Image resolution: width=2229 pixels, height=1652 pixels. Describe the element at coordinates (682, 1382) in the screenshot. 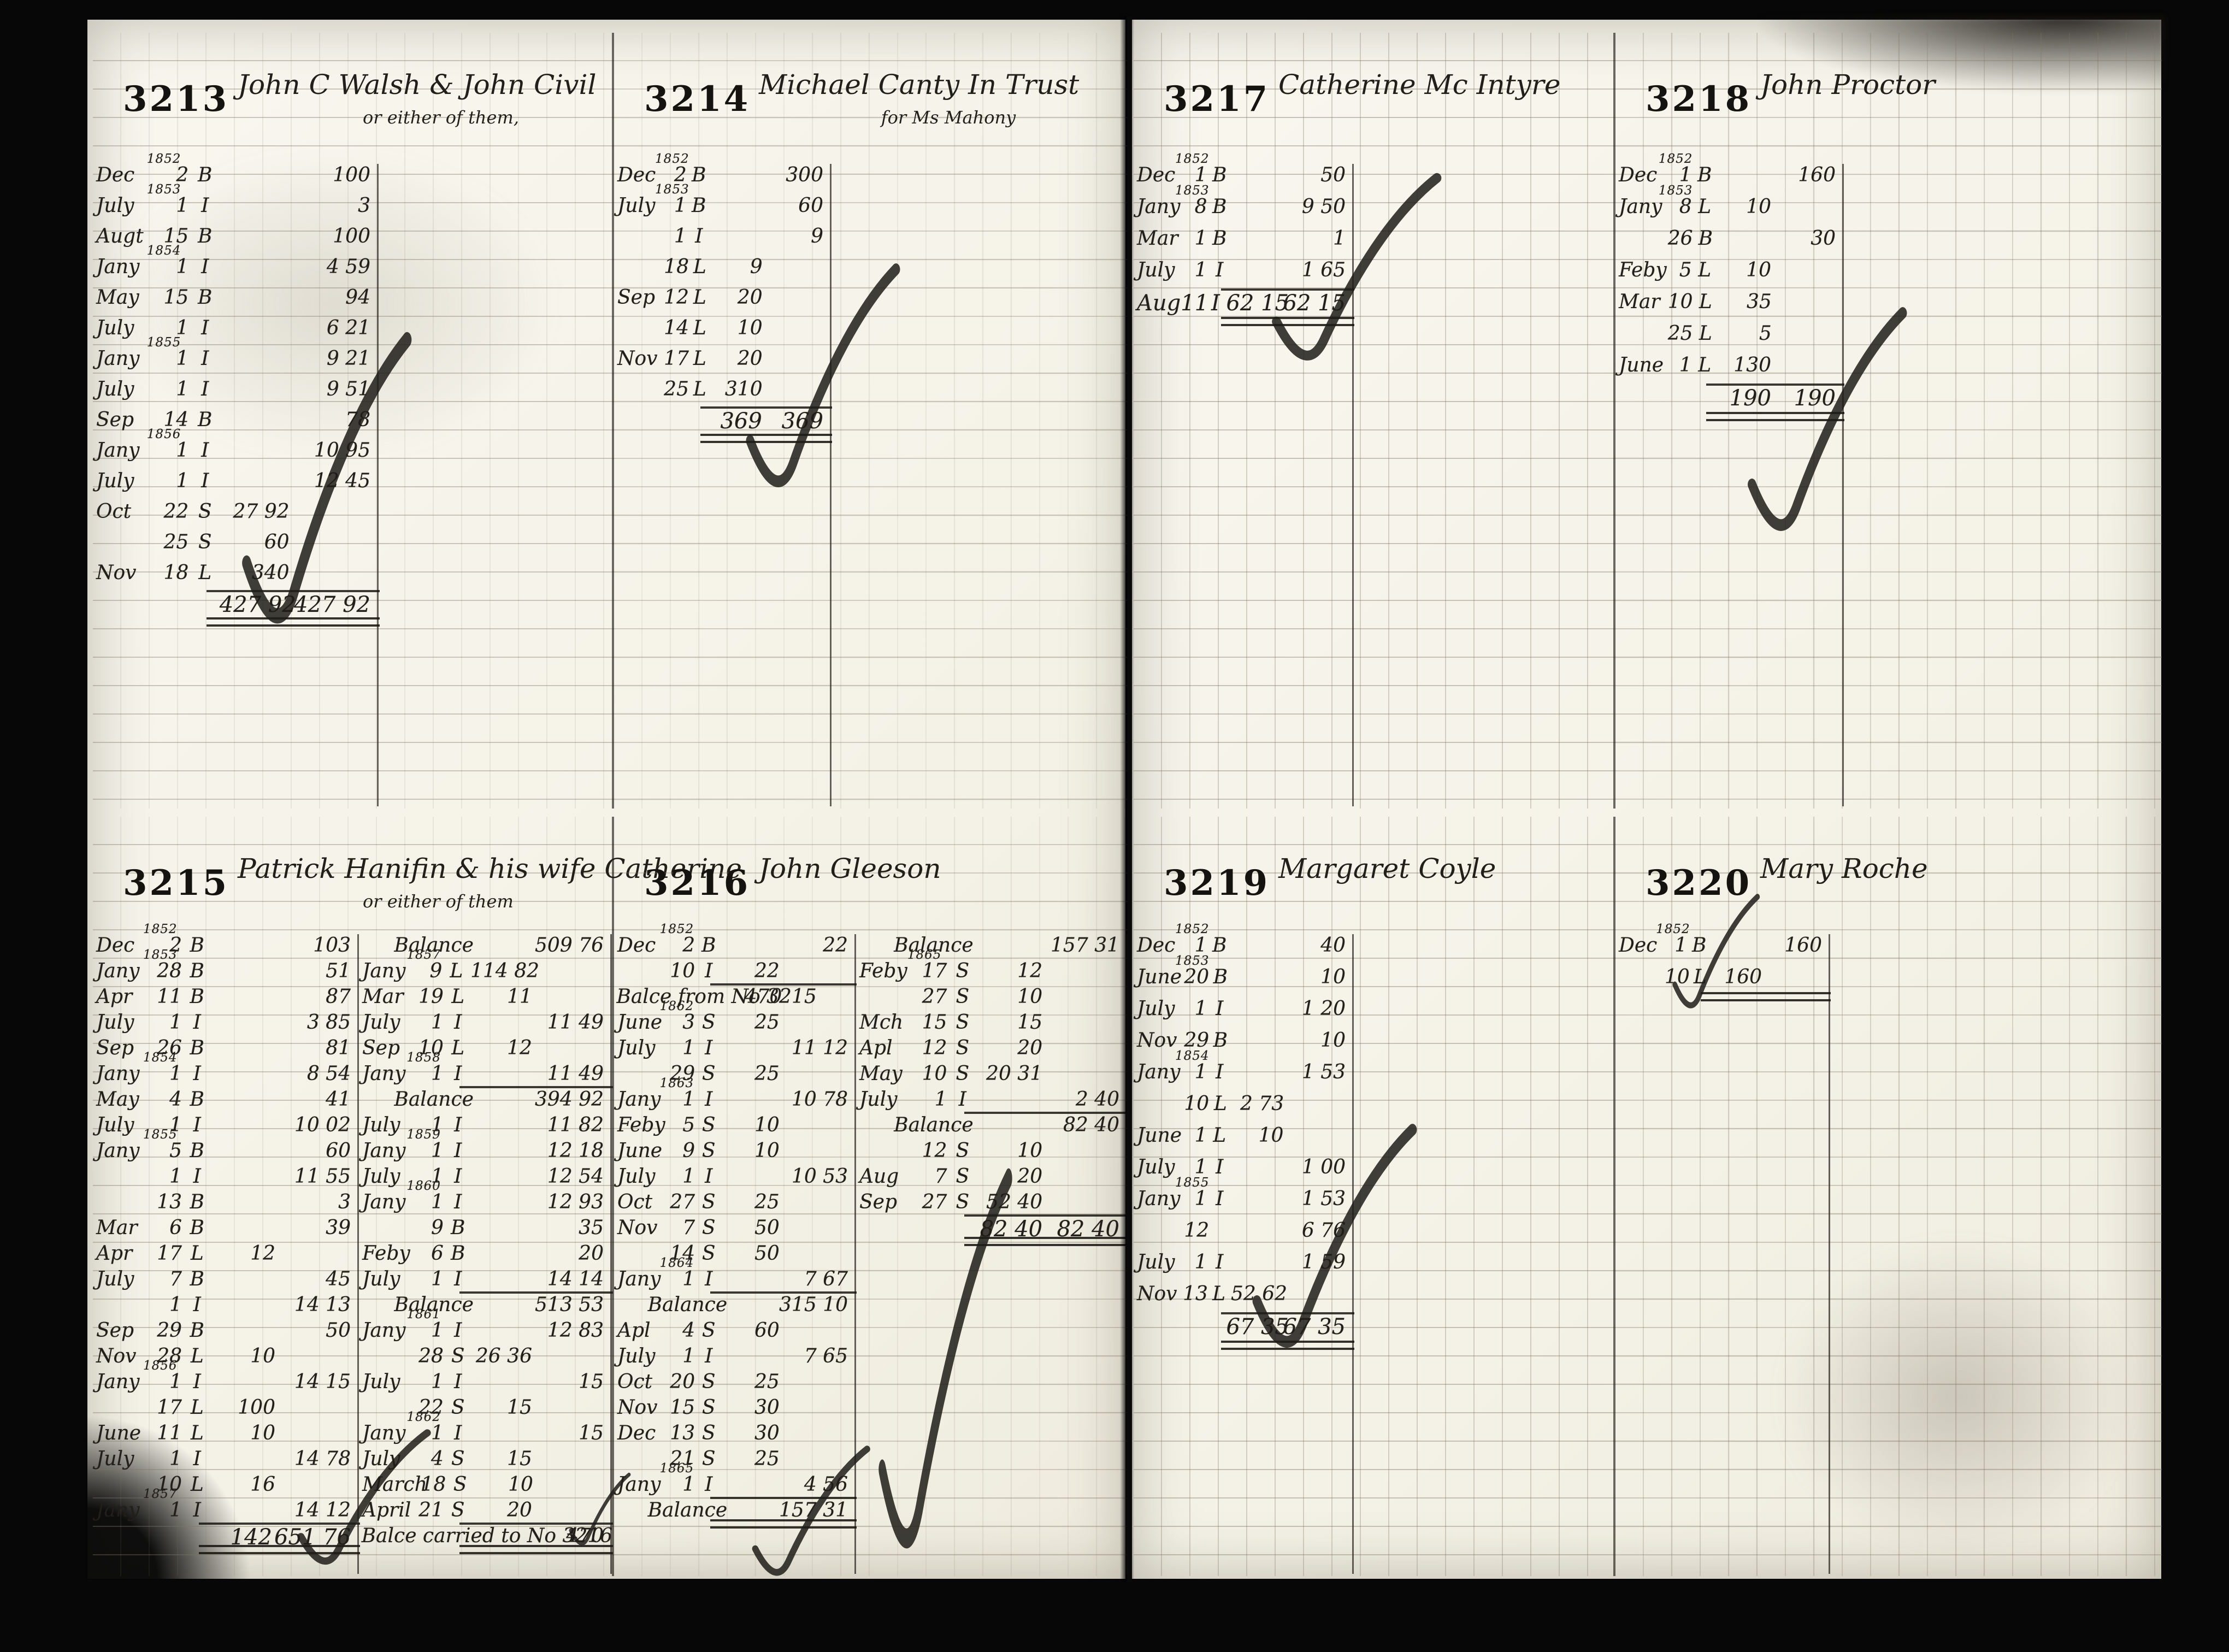

I see `entry-day: 20` at that location.